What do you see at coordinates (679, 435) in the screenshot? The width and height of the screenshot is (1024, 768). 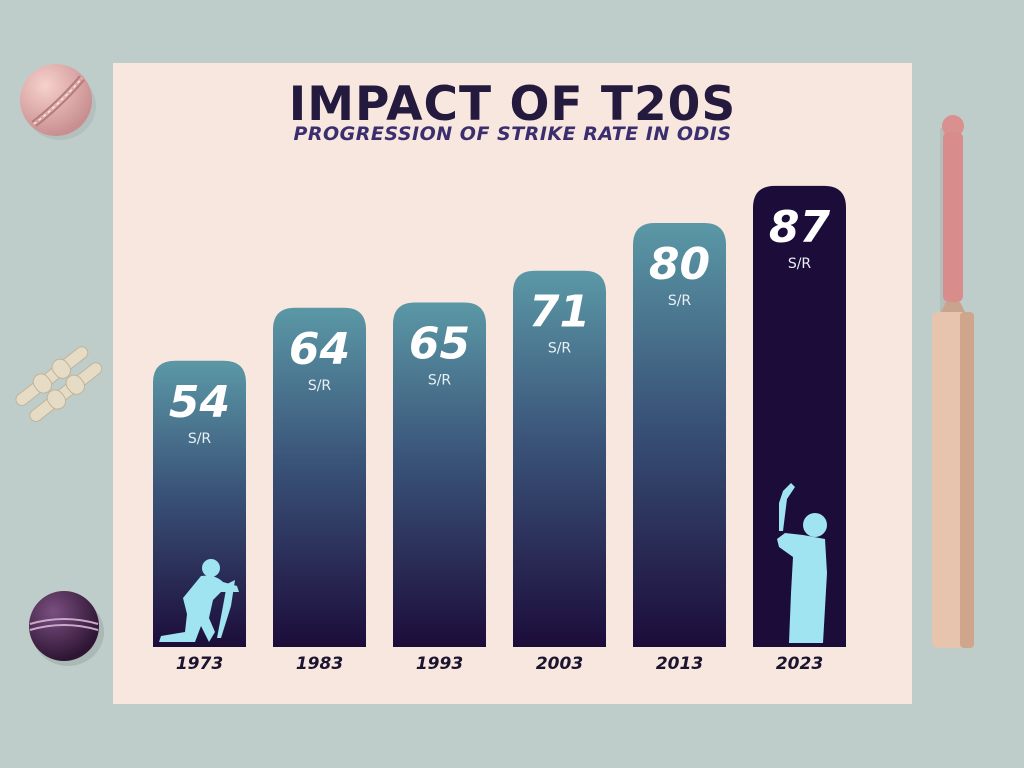 I see `bar-2013` at bounding box center [679, 435].